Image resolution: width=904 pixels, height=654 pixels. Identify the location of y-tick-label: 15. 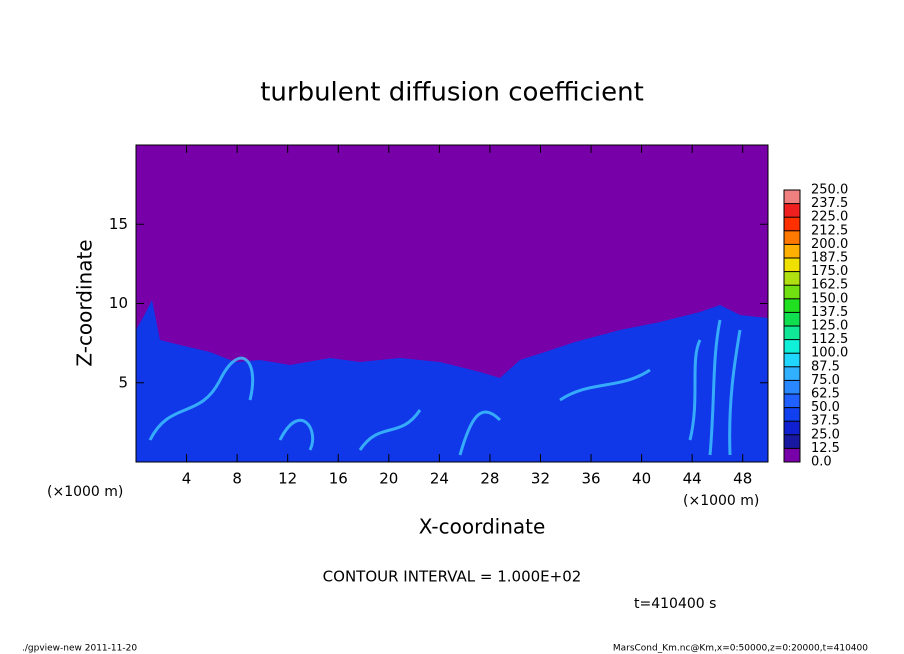
(118, 224).